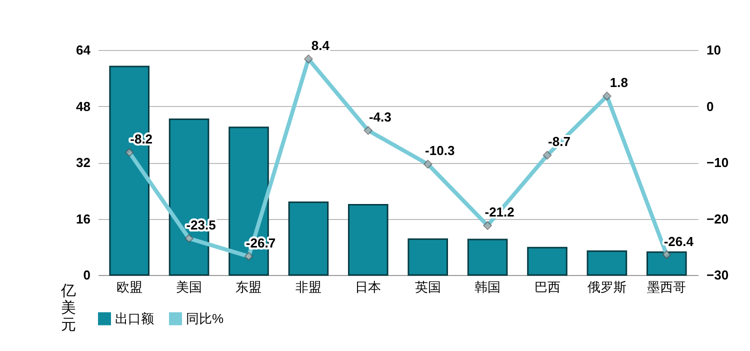  I want to click on x-tick-label: 英国, so click(427, 287).